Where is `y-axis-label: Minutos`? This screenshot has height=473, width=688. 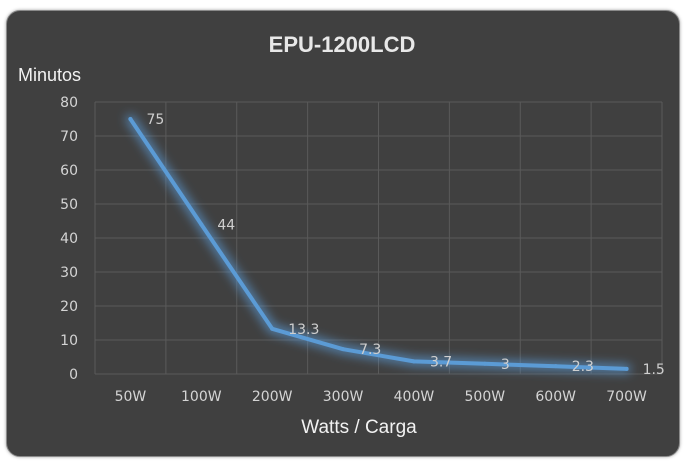
y-axis-label: Minutos is located at coordinates (49, 75).